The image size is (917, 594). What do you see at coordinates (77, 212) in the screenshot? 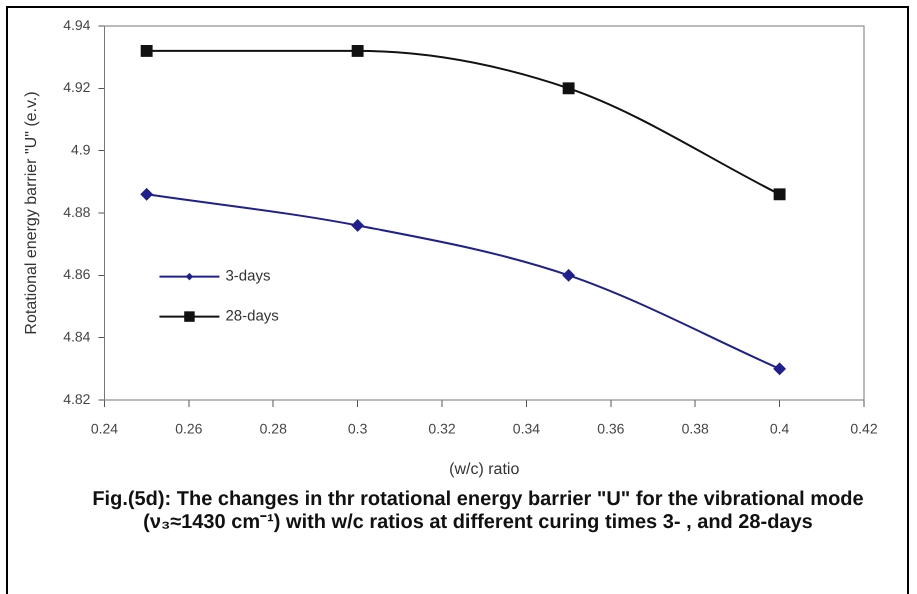
I see `y-tick-label: 4.88` at bounding box center [77, 212].